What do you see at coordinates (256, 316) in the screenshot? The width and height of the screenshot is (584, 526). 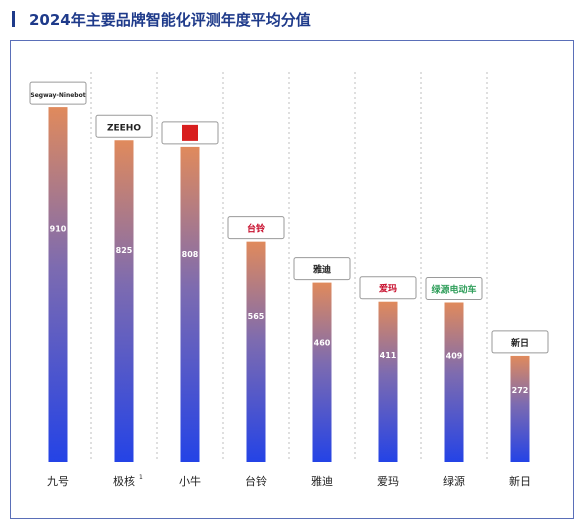 I see `data-label: 565` at bounding box center [256, 316].